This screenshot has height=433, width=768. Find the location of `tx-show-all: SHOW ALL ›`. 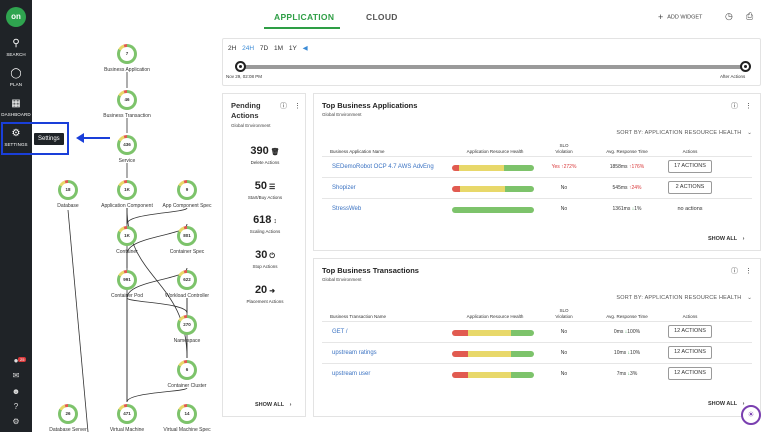

tx-show-all: SHOW ALL › is located at coordinates (726, 404).